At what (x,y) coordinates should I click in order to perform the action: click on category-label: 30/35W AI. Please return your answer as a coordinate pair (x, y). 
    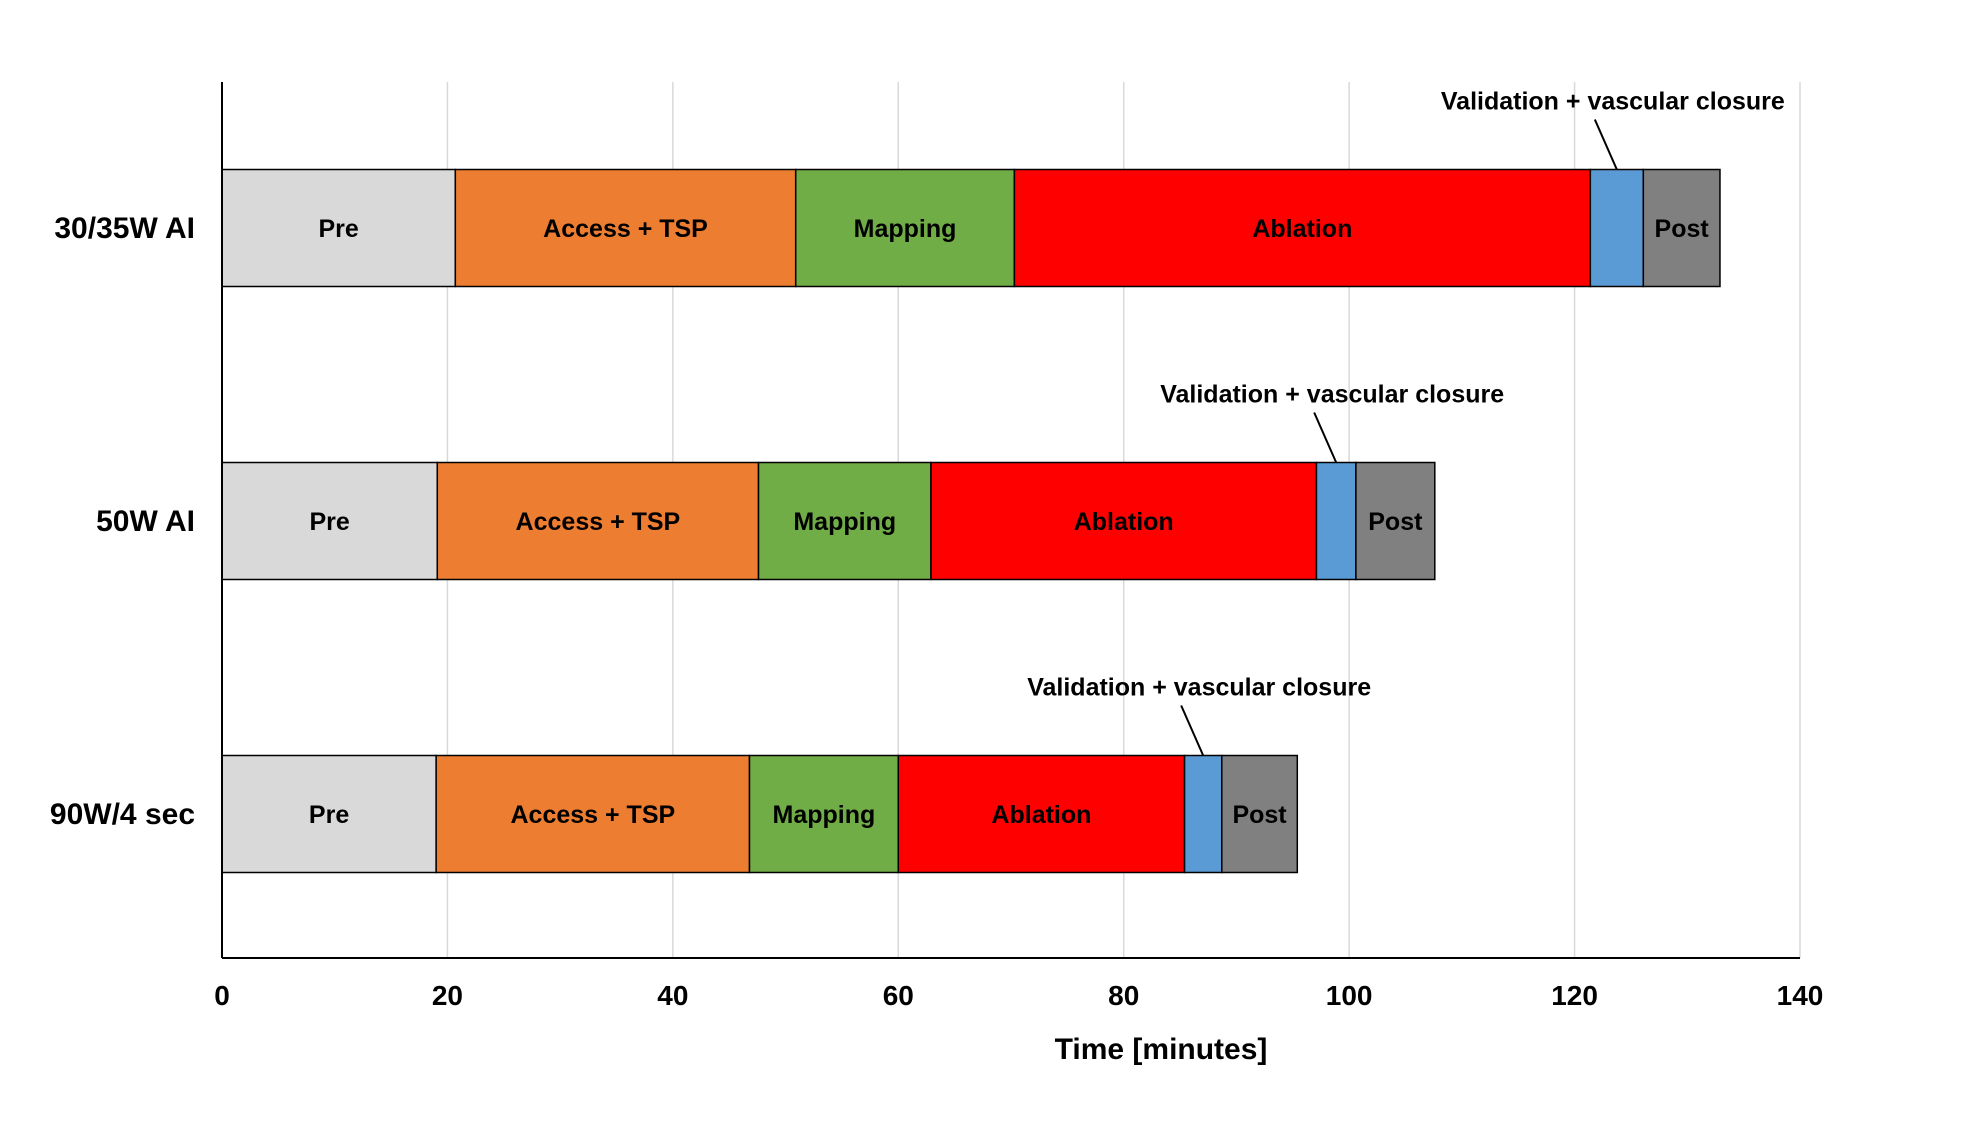
    Looking at the image, I should click on (124, 228).